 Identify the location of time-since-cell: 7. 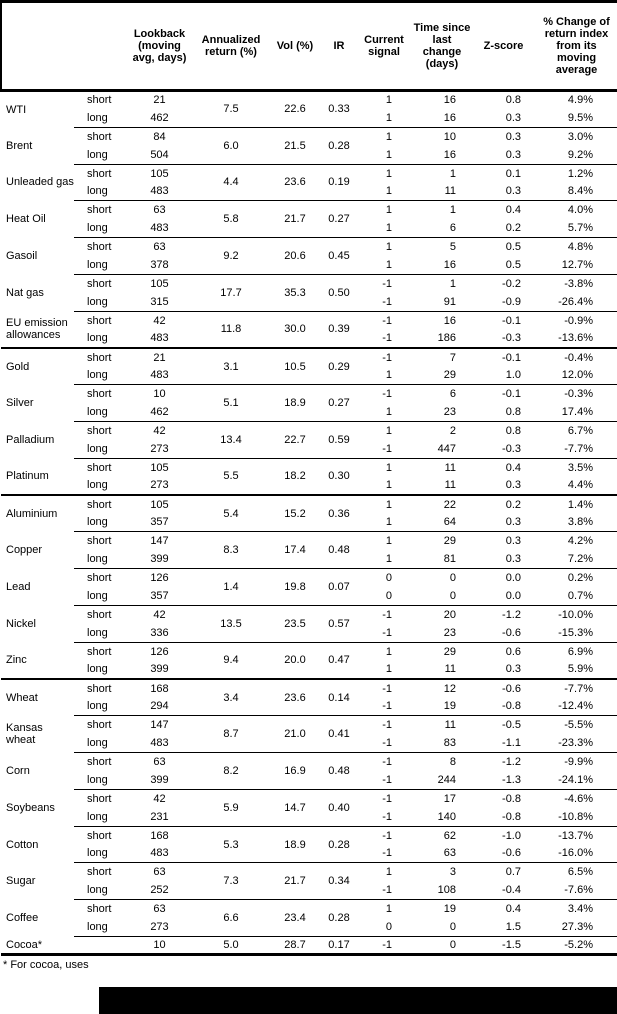
(442, 356).